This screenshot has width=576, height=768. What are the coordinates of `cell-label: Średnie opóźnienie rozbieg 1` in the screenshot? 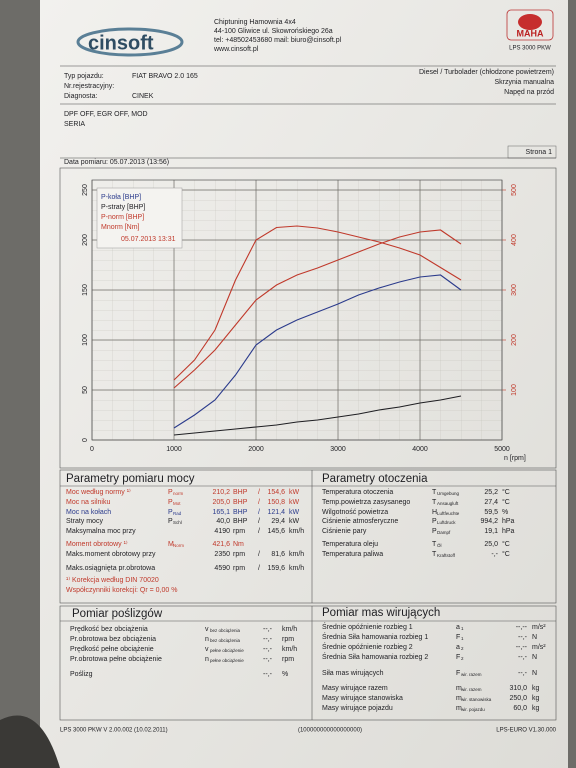 It's located at (367, 626).